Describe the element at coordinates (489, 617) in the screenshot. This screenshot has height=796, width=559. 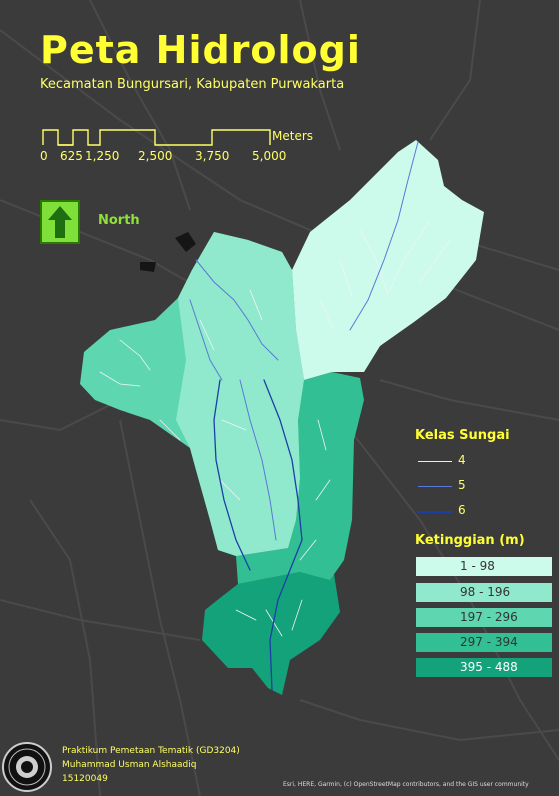
I see `legend-elevation-label: 197 - 296` at that location.